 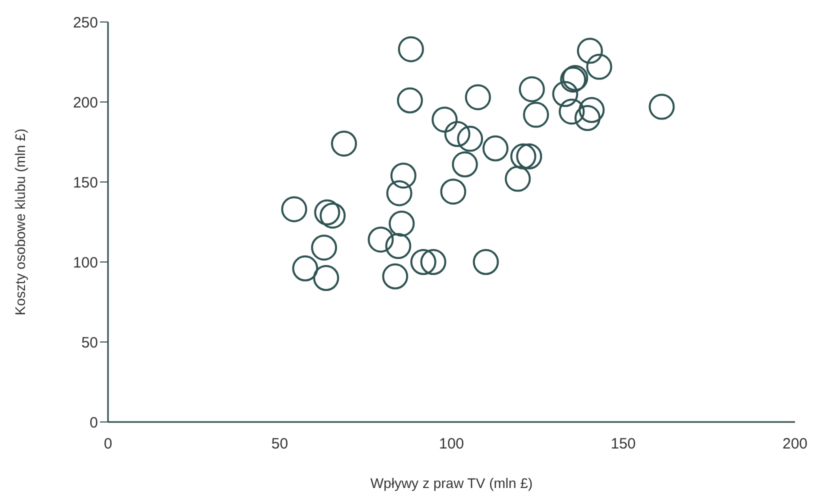 I want to click on x-tick-label: 200, so click(x=795, y=444).